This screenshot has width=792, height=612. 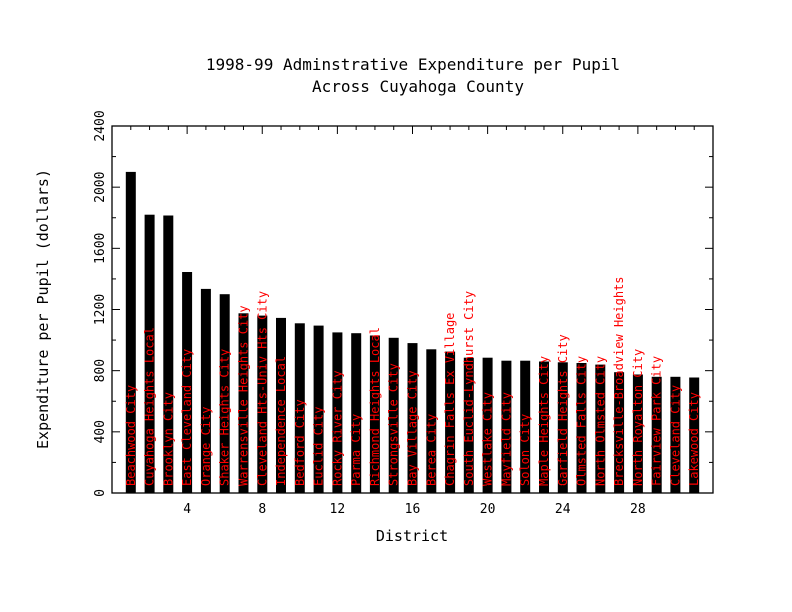 I want to click on y-tick-label: 1600, so click(x=100, y=248).